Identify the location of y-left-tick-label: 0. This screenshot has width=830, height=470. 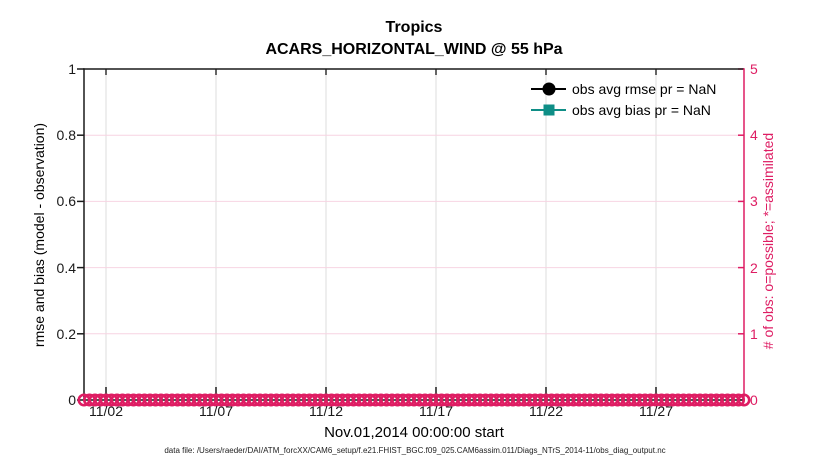
(72, 400).